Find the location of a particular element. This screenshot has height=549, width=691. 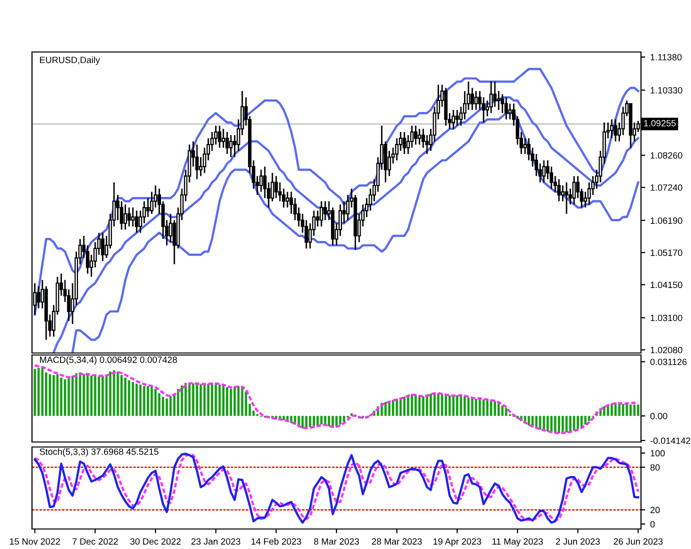

y-tick-label: -0.014142 is located at coordinates (670, 440).